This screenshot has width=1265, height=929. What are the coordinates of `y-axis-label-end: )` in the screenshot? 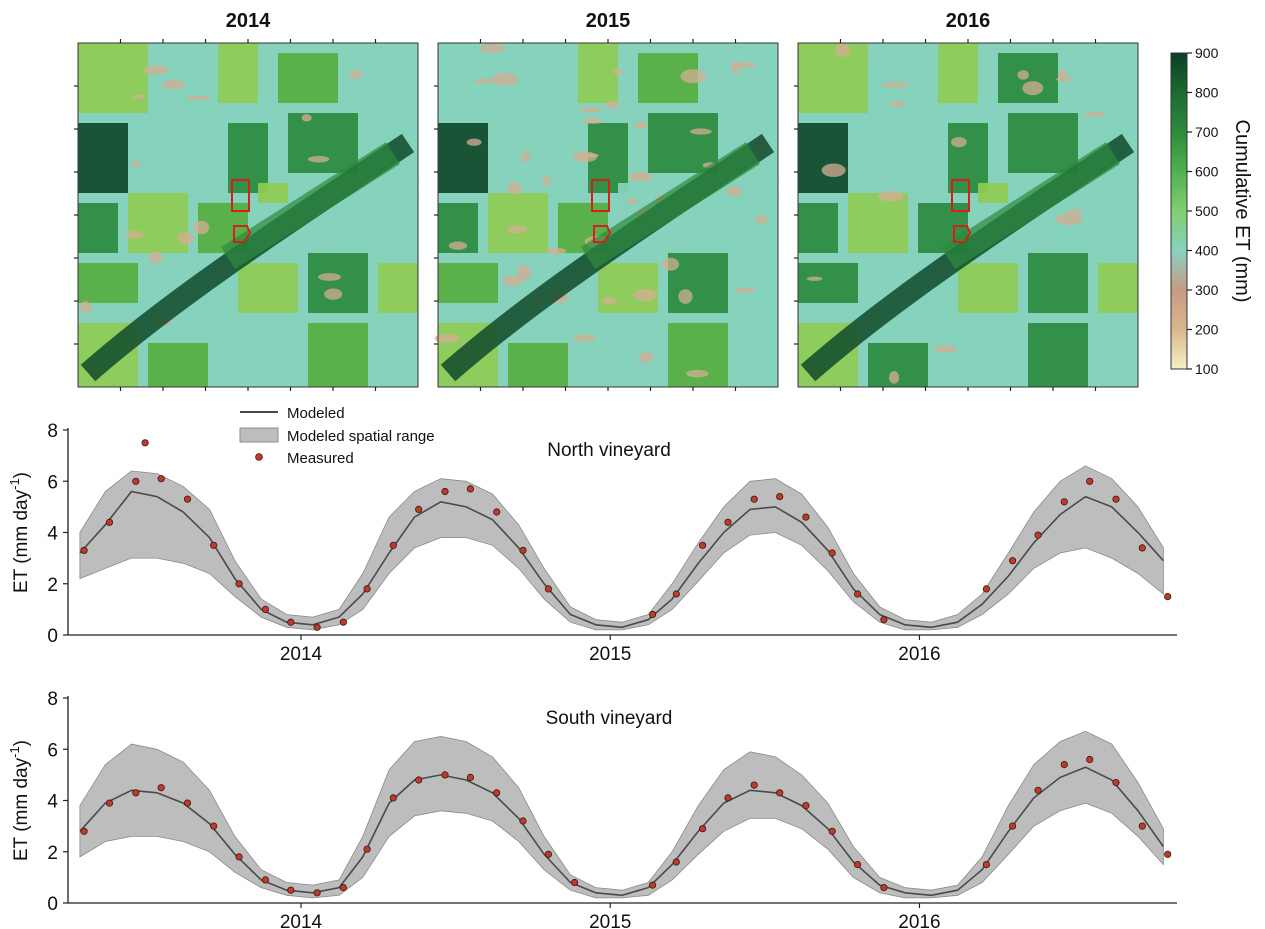 It's located at (21, 475).